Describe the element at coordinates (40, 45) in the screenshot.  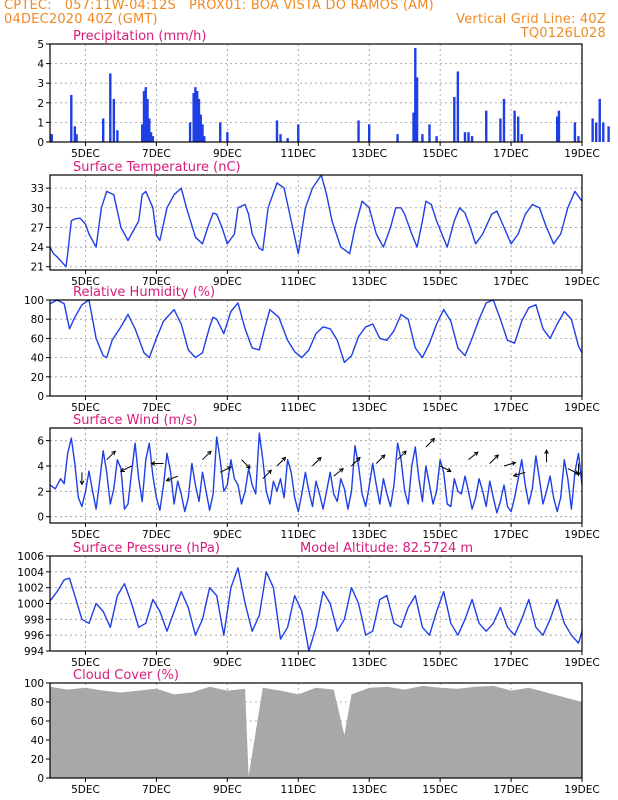
I see `y-tick-label: 5` at that location.